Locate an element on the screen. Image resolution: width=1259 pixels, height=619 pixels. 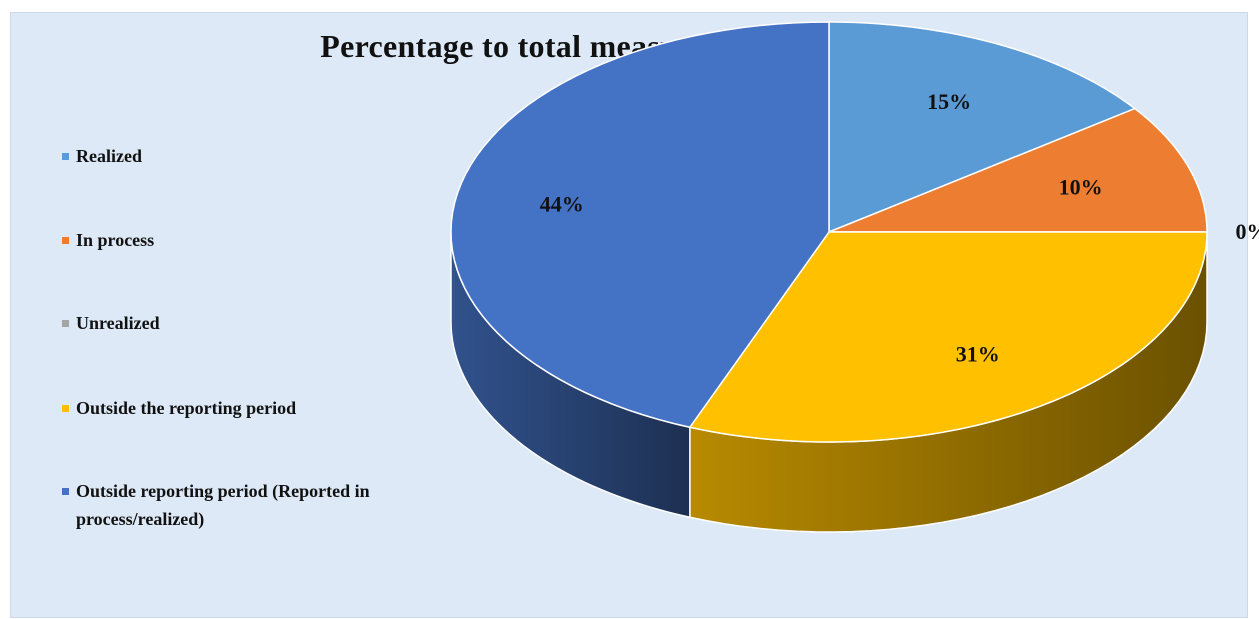
legend-item-in-process: In process is located at coordinates (279, 240).